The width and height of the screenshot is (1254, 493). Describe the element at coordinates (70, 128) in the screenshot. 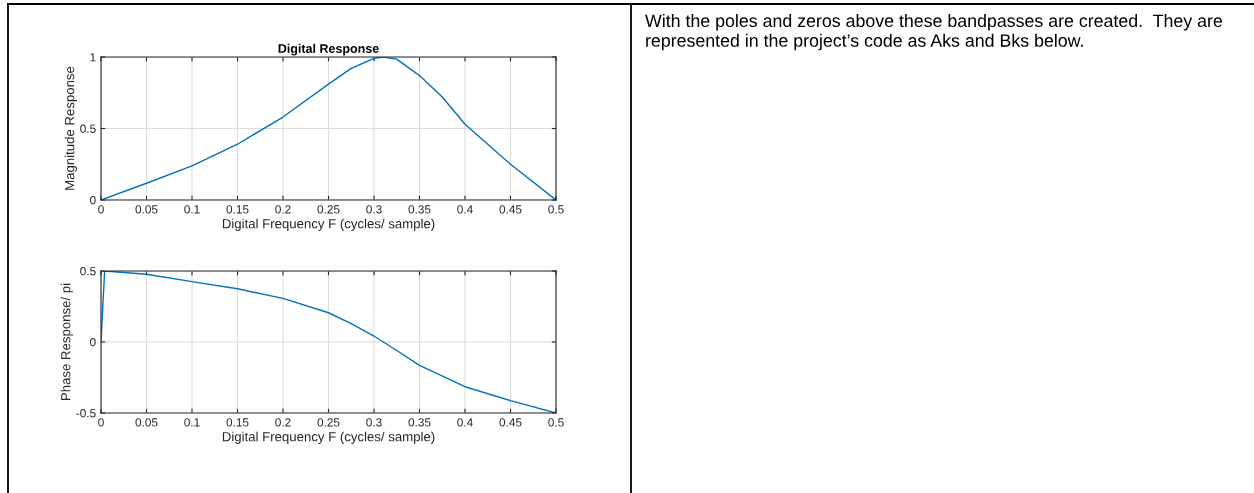

I see `y-axis-title: Magnitude Response` at that location.